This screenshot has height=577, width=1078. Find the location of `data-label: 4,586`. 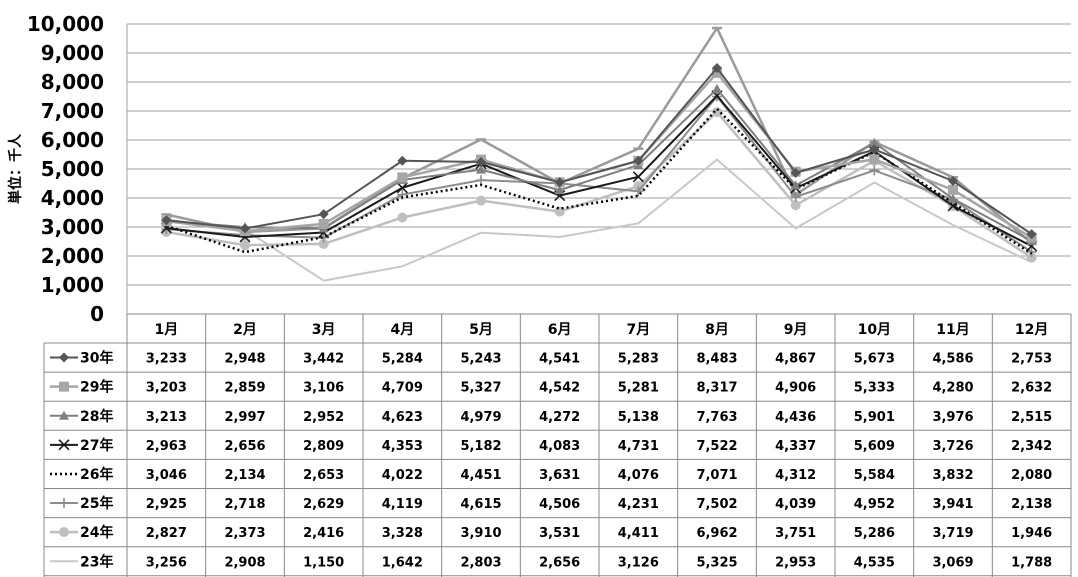

data-label: 4,586 is located at coordinates (952, 359).